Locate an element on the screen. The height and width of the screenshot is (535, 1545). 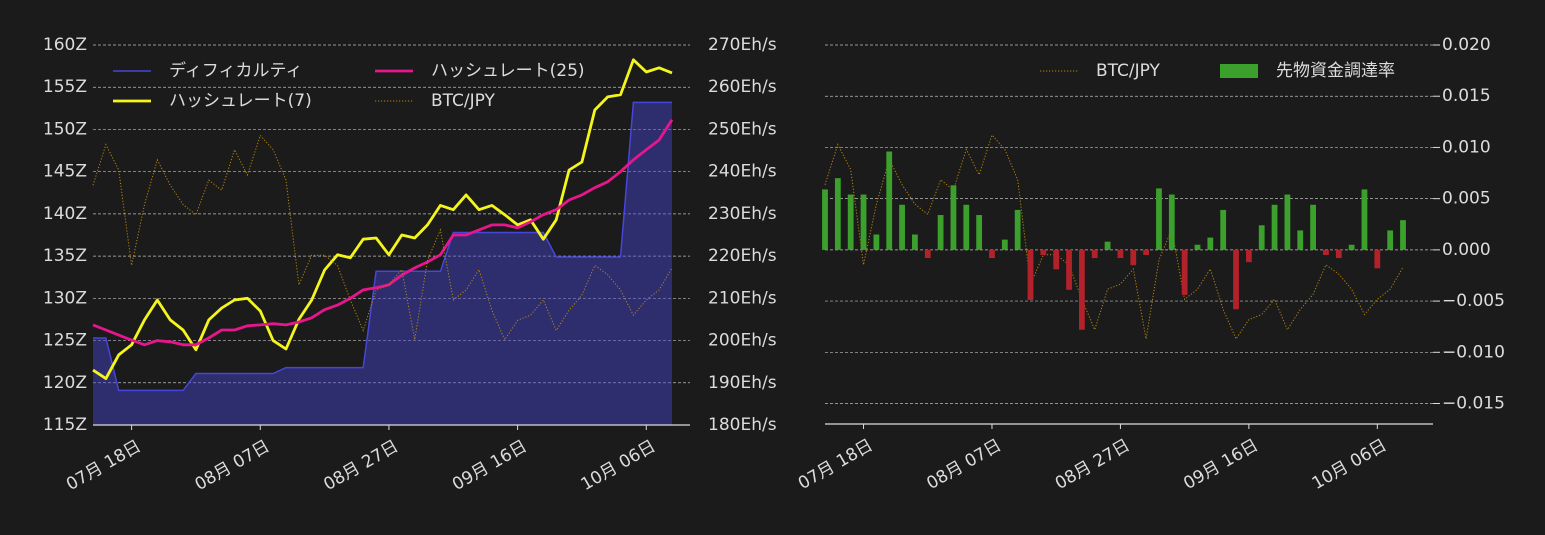
legend-label: ハッシュレート(7) is located at coordinates (240, 101).